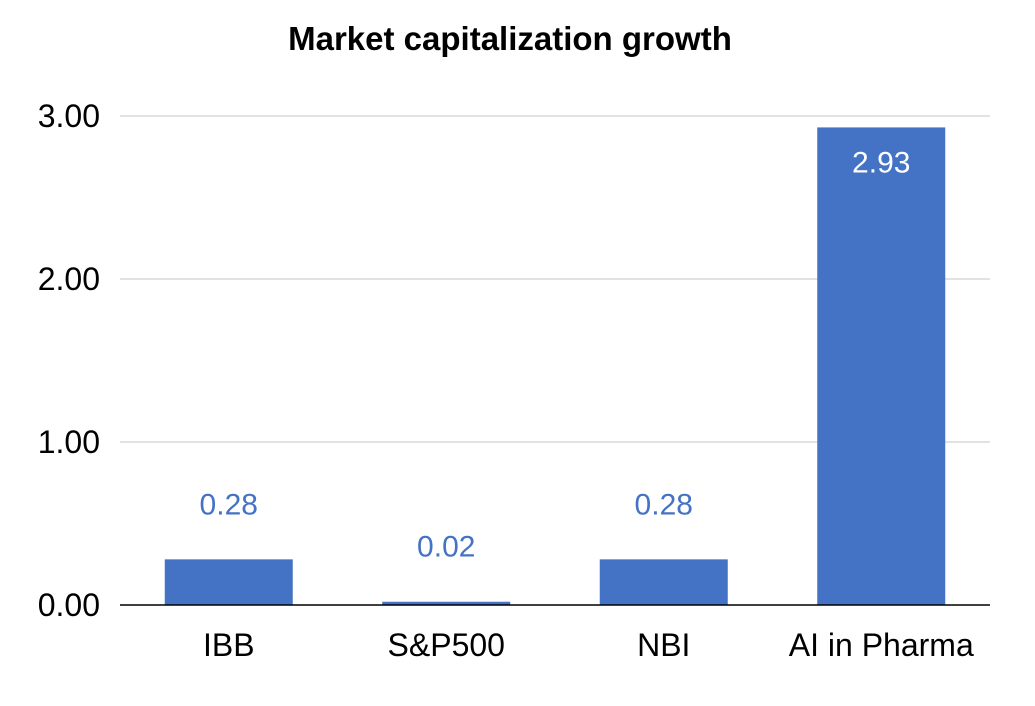 The width and height of the screenshot is (1035, 706). Describe the element at coordinates (69, 360) in the screenshot. I see `y-axis-tick-labels: 0.00 1.00 2.00 3.00` at that location.